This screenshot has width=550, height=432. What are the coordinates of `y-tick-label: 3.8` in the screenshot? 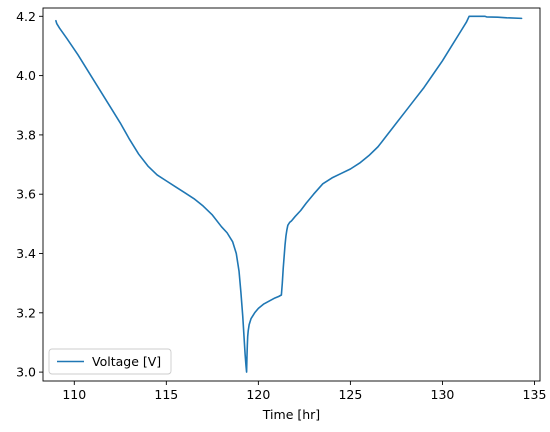 It's located at (26, 134).